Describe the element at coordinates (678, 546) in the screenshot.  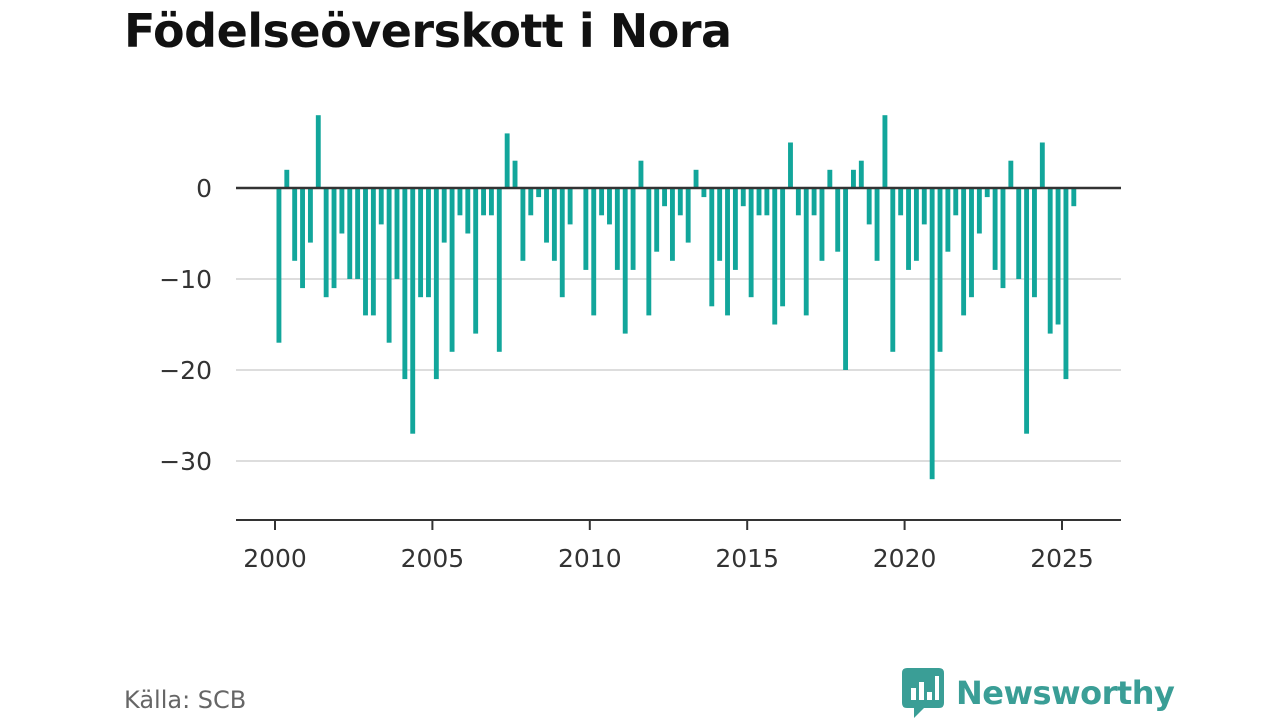
I see `x-axis: 2000 2005 2010 2015 2020 2025` at that location.